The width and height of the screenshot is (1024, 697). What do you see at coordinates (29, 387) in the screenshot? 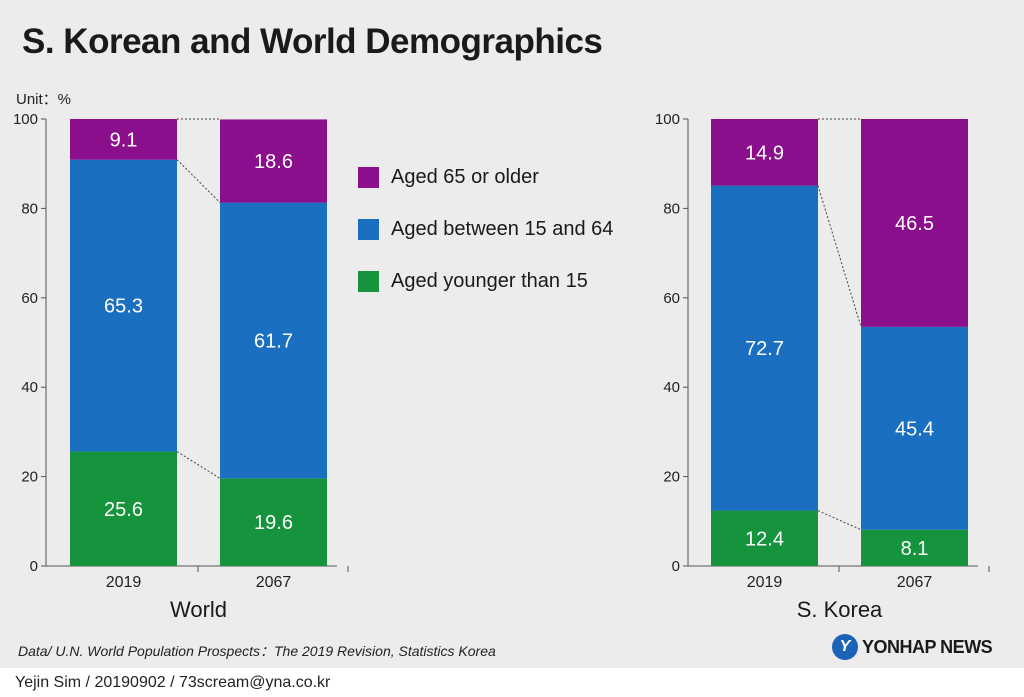
I see `world-y-tick-label: 40` at bounding box center [29, 387].